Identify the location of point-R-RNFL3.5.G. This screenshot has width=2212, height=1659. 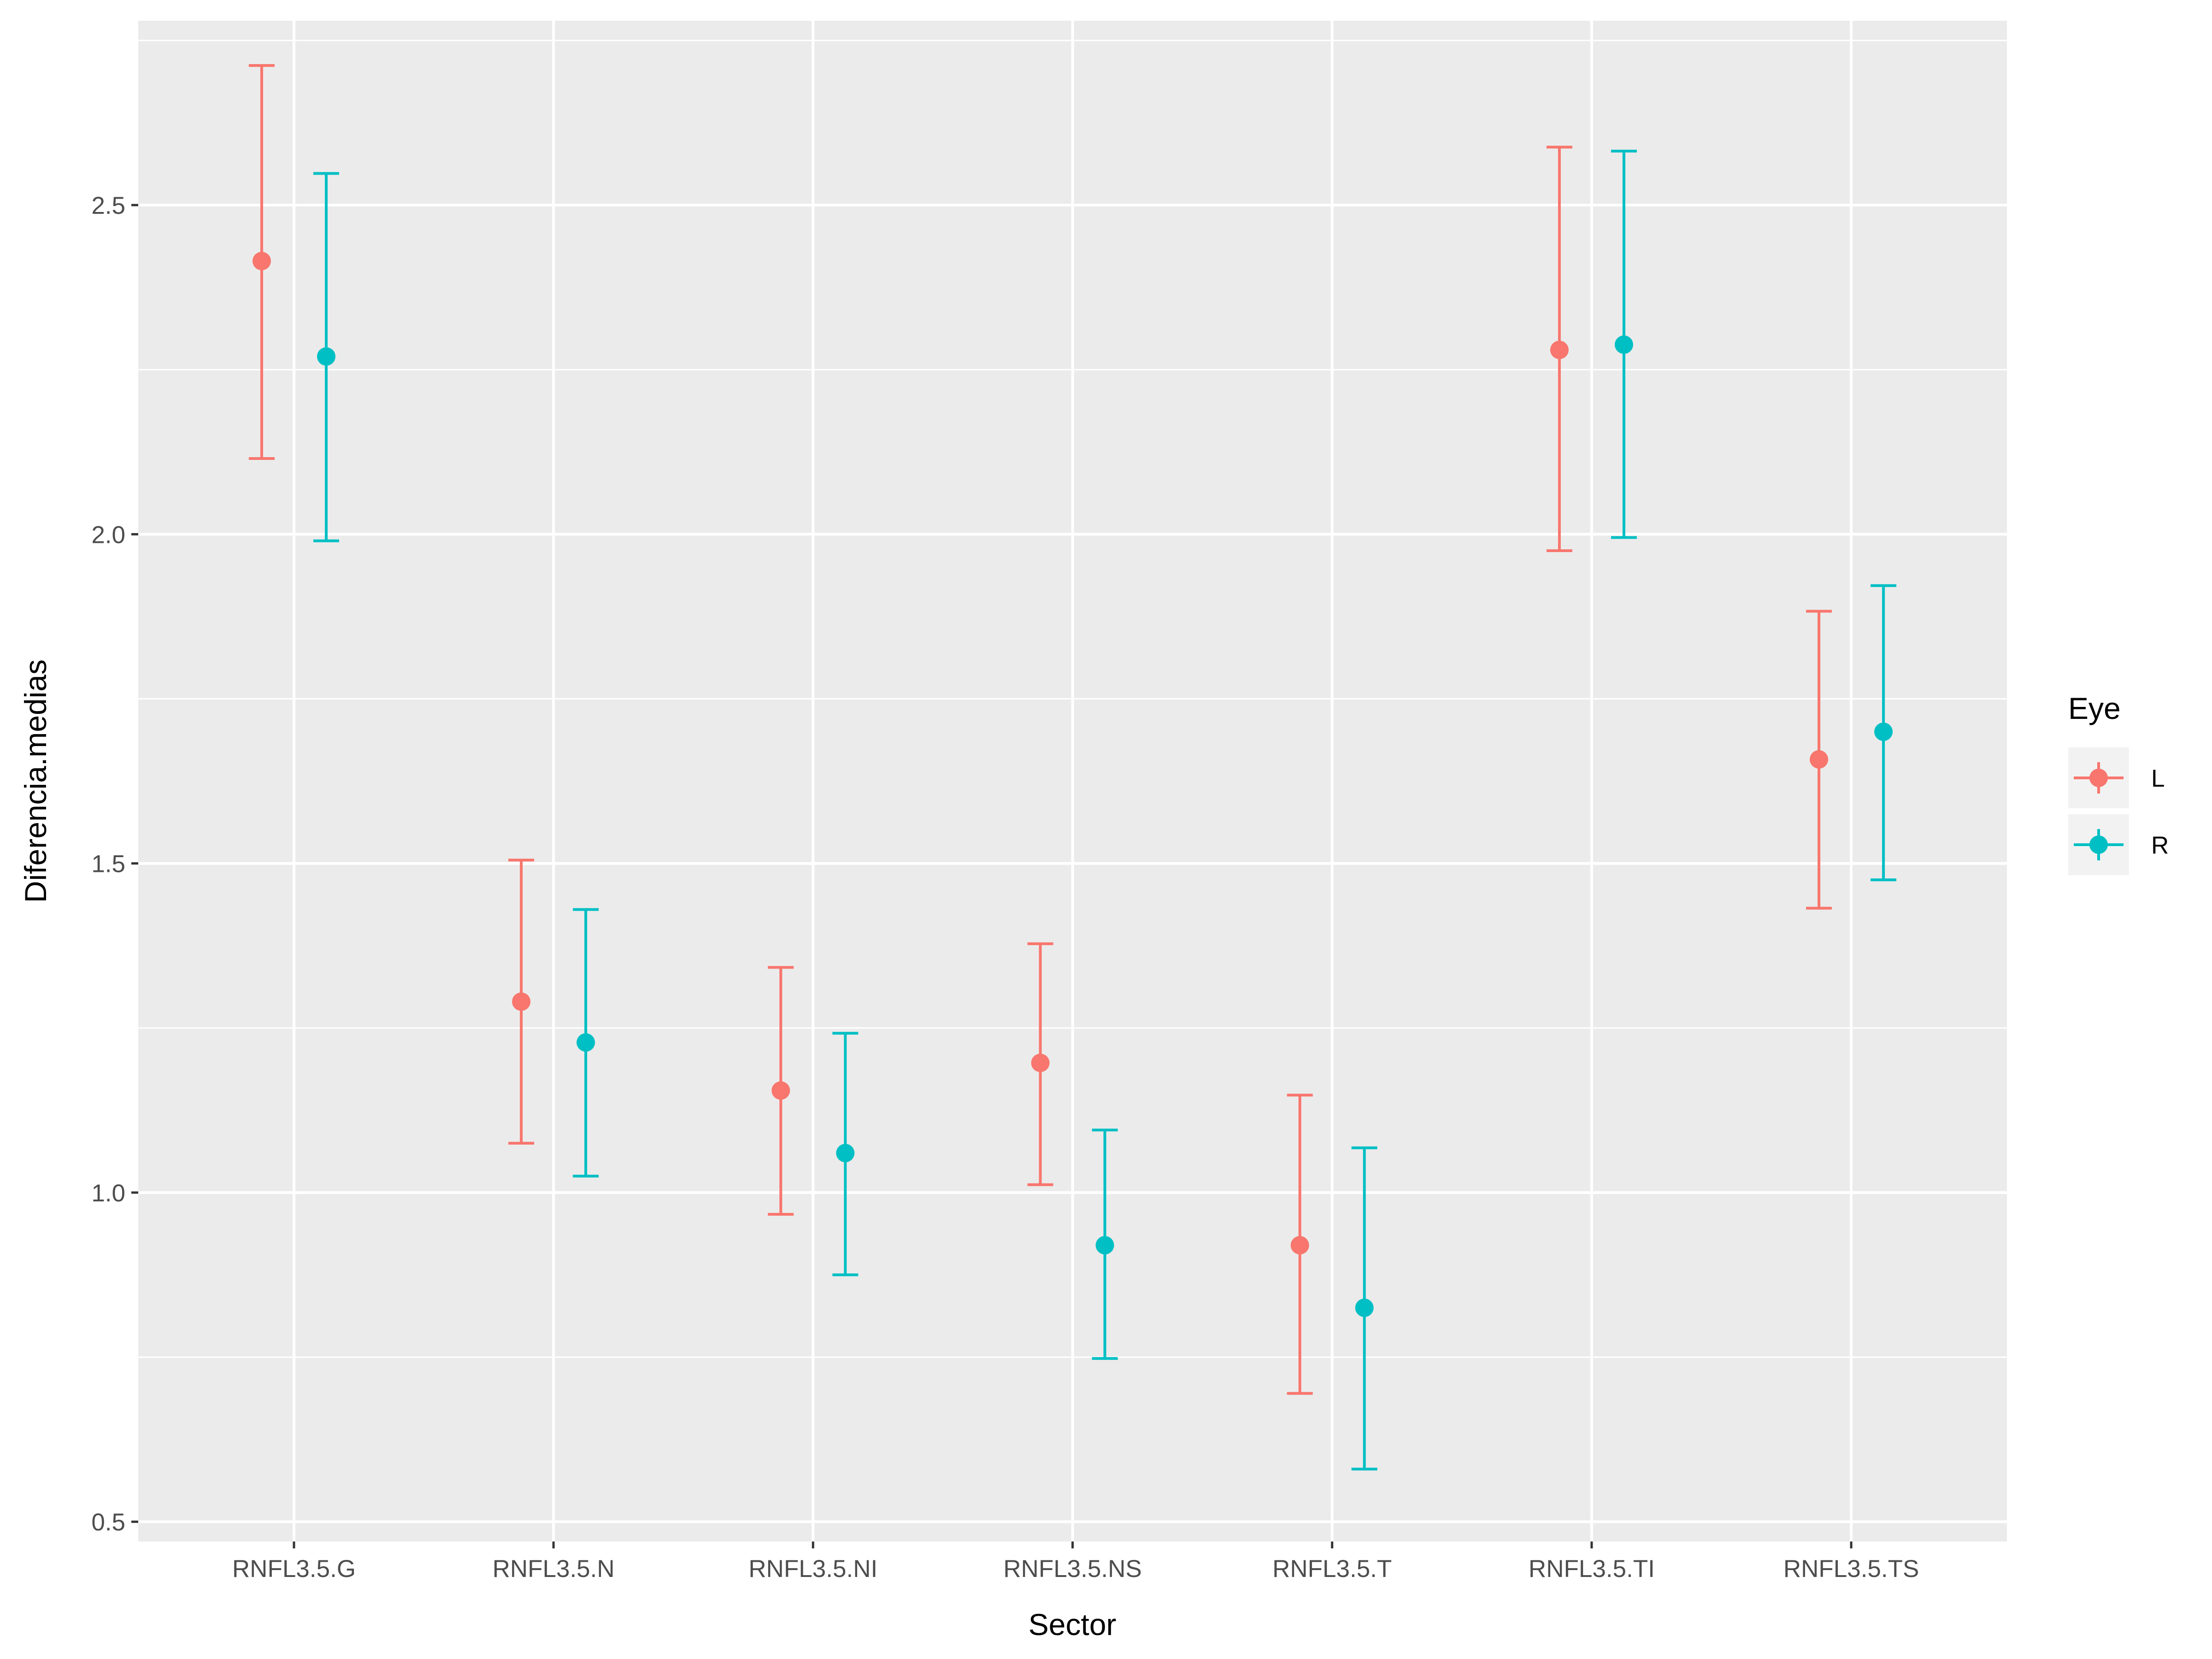
(326, 356).